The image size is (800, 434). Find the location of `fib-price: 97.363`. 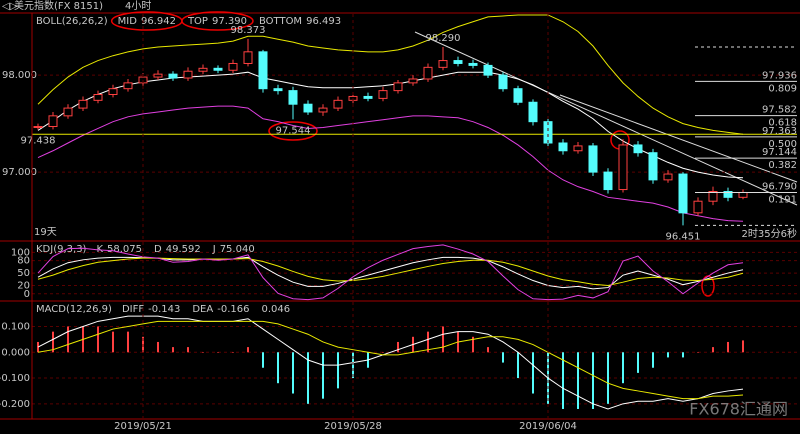

fib-price: 97.363 is located at coordinates (779, 131).